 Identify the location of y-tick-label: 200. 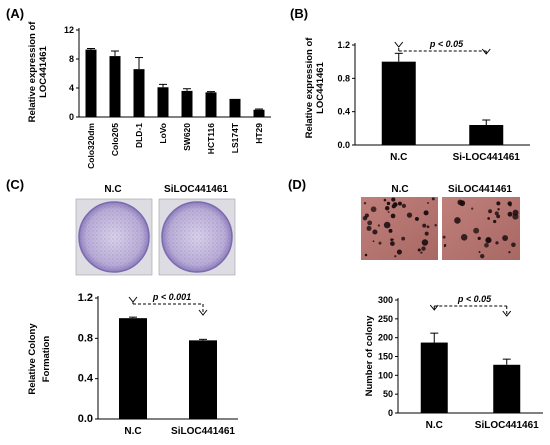
(385, 338).